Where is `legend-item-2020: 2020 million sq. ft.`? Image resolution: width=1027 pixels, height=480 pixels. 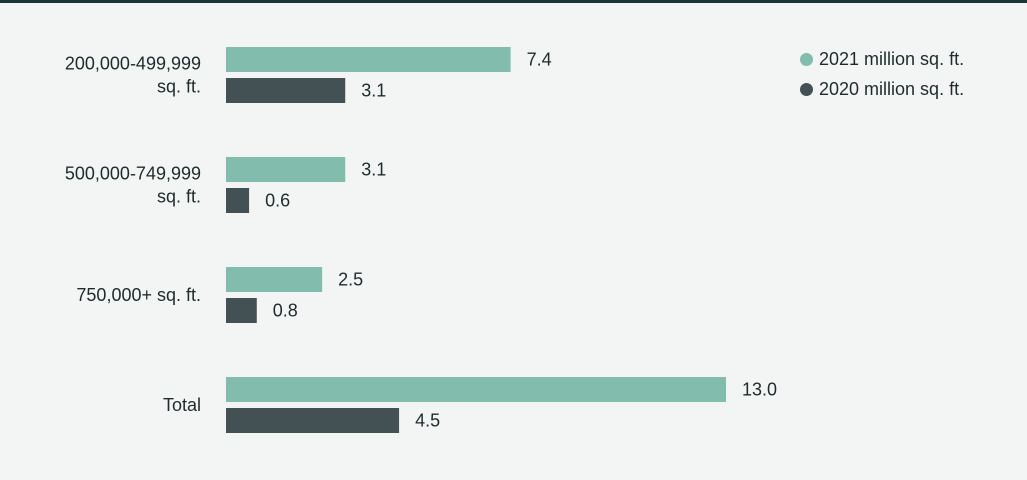 legend-item-2020: 2020 million sq. ft. is located at coordinates (882, 89).